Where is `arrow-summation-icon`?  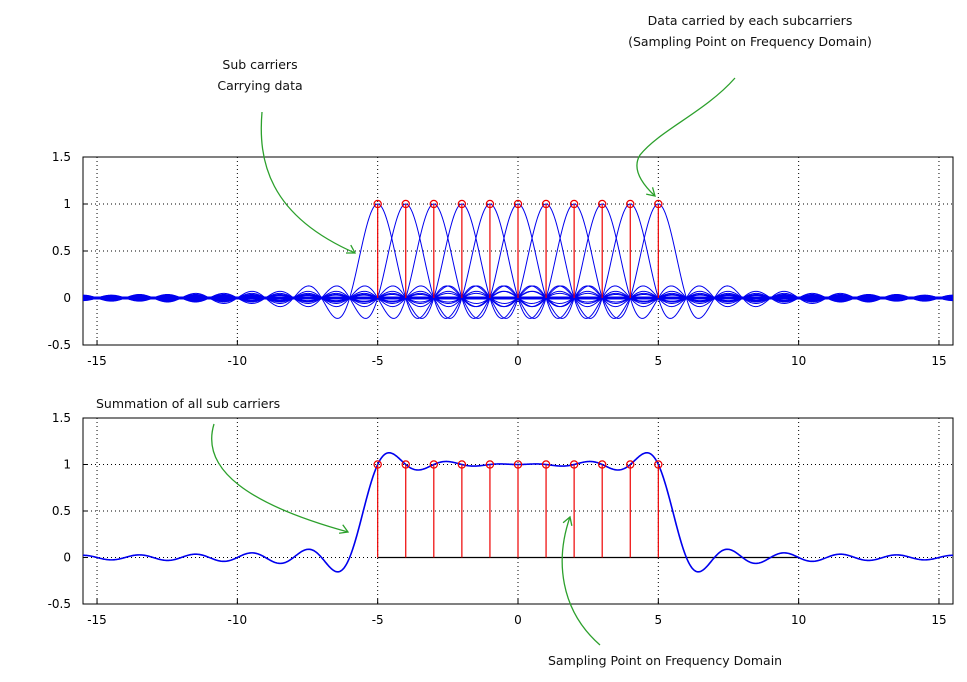
arrow-summation-icon is located at coordinates (280, 478).